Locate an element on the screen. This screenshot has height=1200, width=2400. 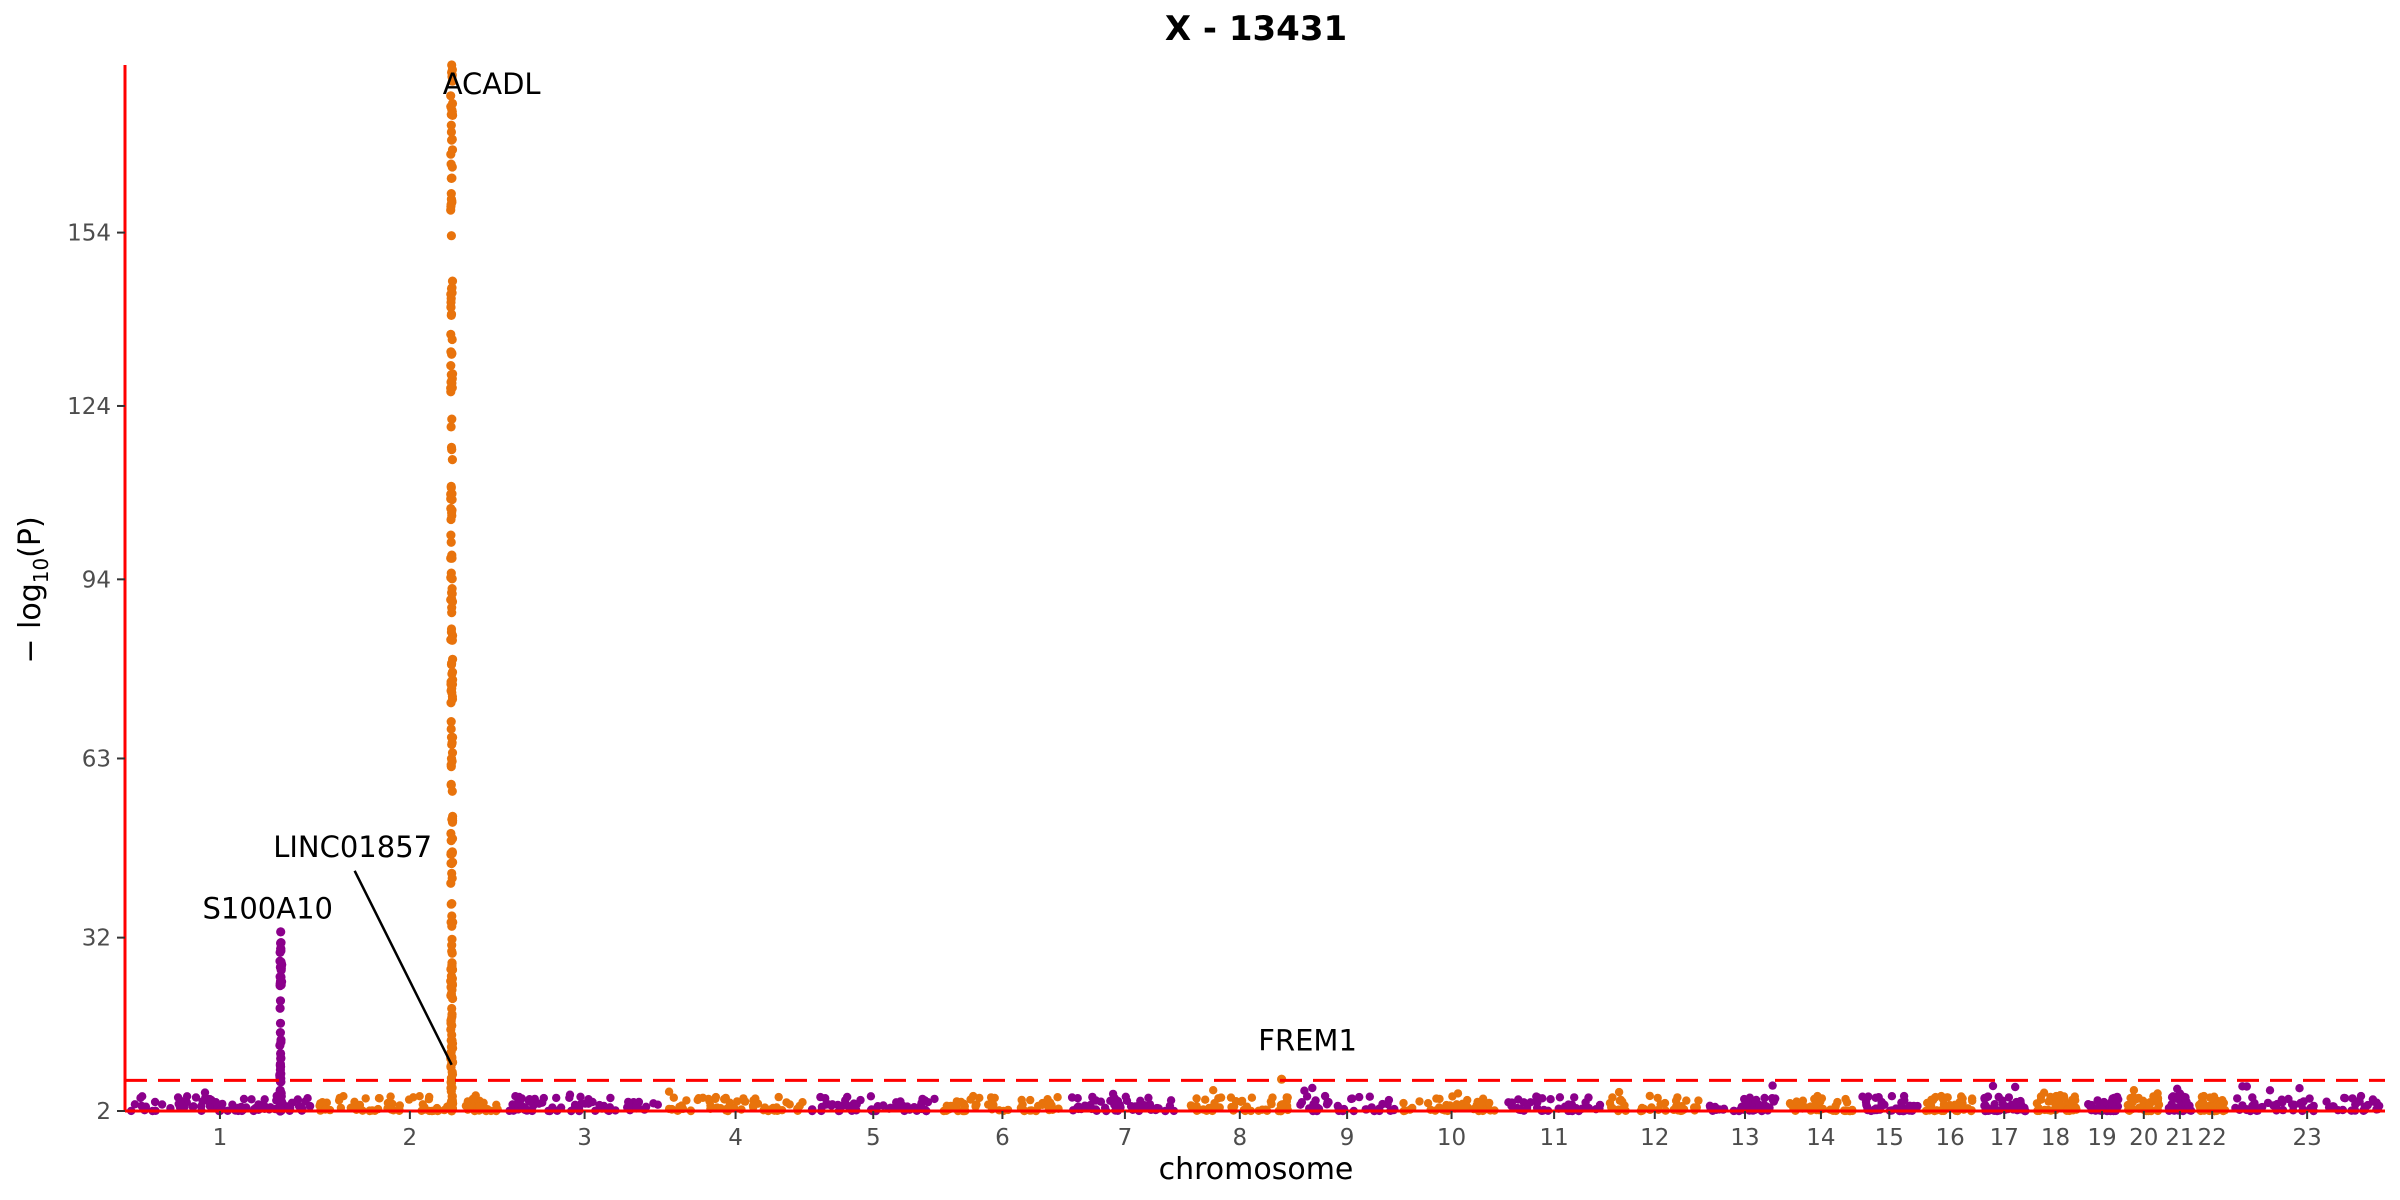
x-tick-label: 7 is located at coordinates (1125, 1138).